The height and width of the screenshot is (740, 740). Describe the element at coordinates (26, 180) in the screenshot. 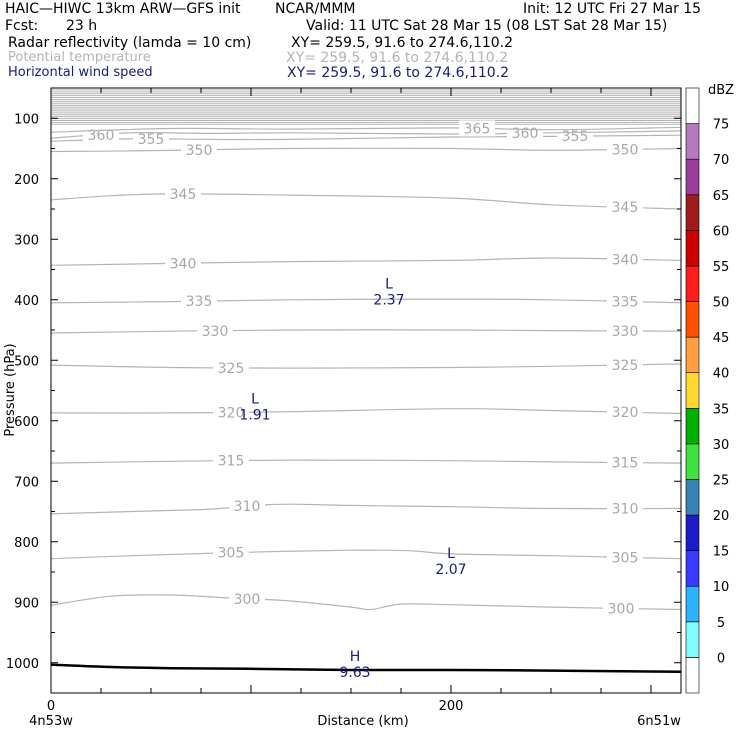

I see `y-tick-label: 200` at that location.